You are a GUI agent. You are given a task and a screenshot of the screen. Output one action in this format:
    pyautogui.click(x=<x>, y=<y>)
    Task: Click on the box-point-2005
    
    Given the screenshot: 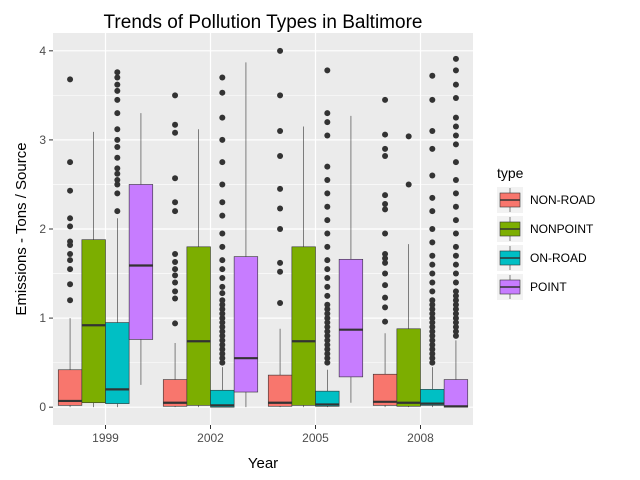 What is the action you would take?
    pyautogui.click(x=351, y=259)
    